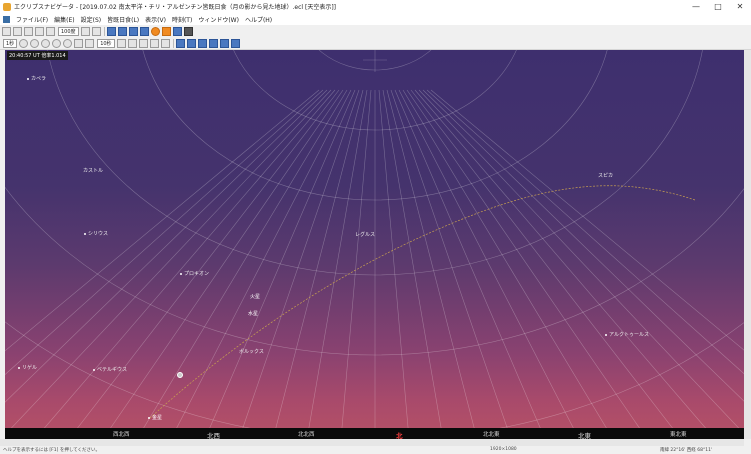  Describe the element at coordinates (372, 442) in the screenshot. I see `horizontal-scrollbar` at that location.